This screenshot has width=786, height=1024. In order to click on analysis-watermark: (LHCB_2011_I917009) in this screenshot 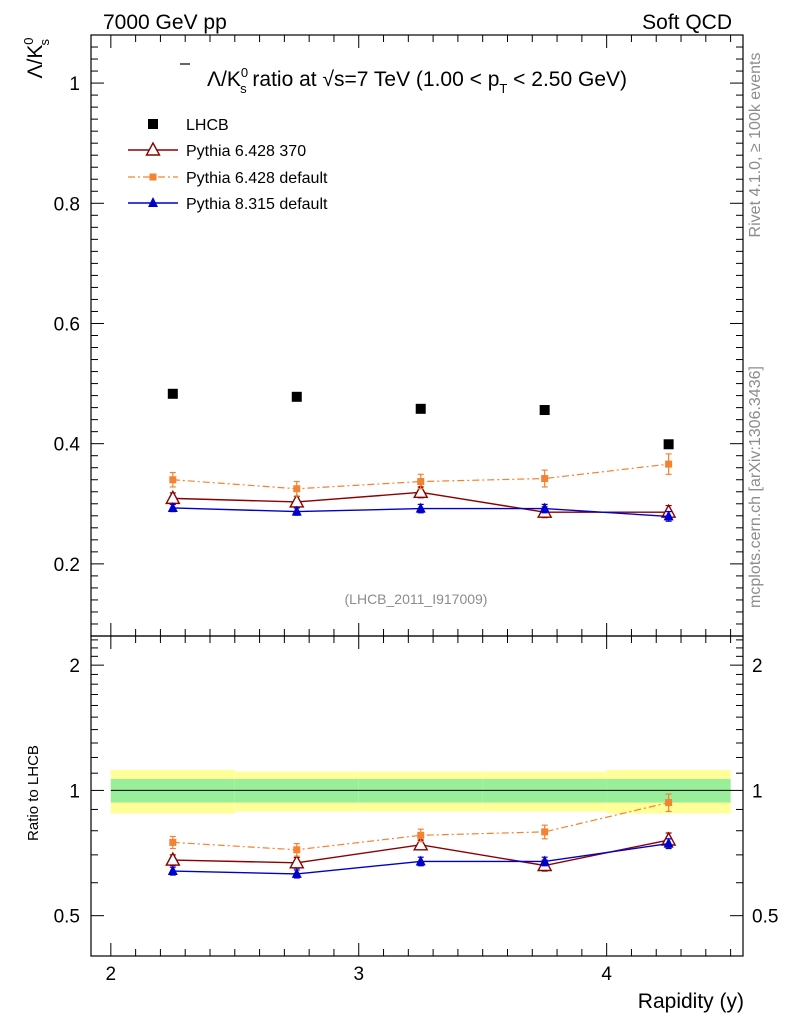, I will do `click(416, 599)`.